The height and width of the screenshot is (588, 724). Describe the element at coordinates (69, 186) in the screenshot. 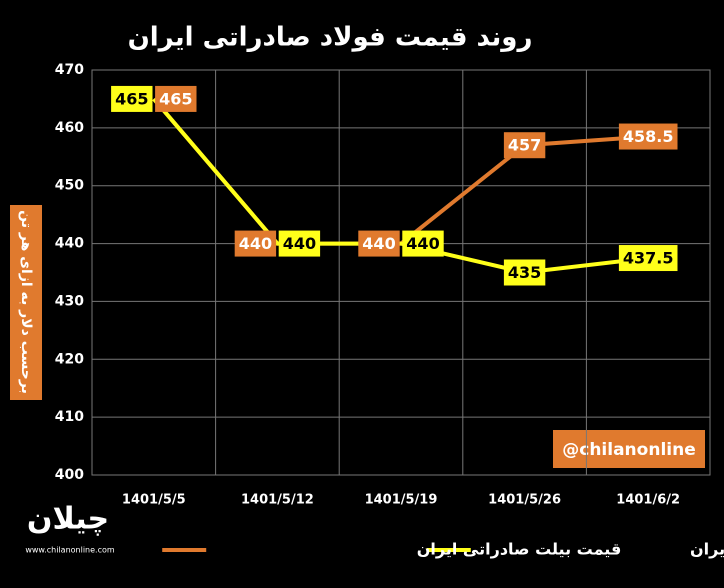

I see `y-tick-label: 450` at that location.